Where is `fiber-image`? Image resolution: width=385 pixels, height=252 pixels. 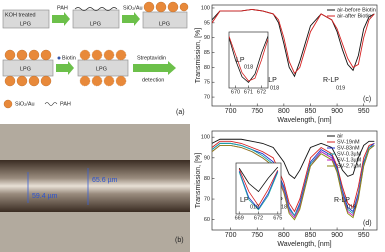
fiber-image is located at coordinates (95, 186).